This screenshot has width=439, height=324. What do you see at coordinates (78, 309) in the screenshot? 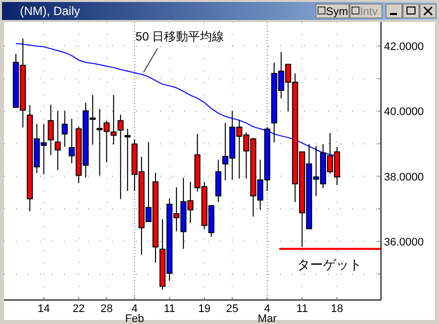
I see `x-tick-label: 22` at bounding box center [78, 309].